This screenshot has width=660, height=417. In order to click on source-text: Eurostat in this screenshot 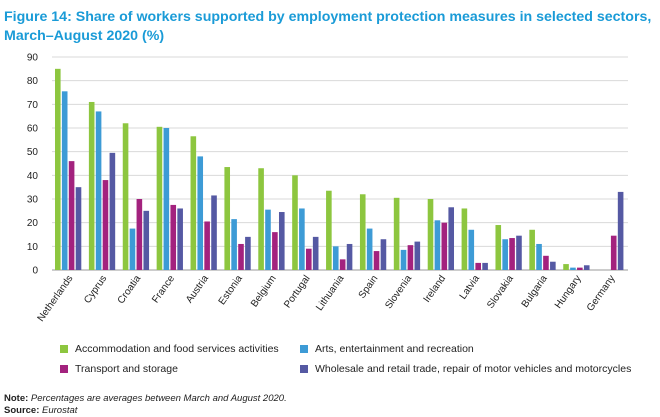, I will do `click(60, 410)`.